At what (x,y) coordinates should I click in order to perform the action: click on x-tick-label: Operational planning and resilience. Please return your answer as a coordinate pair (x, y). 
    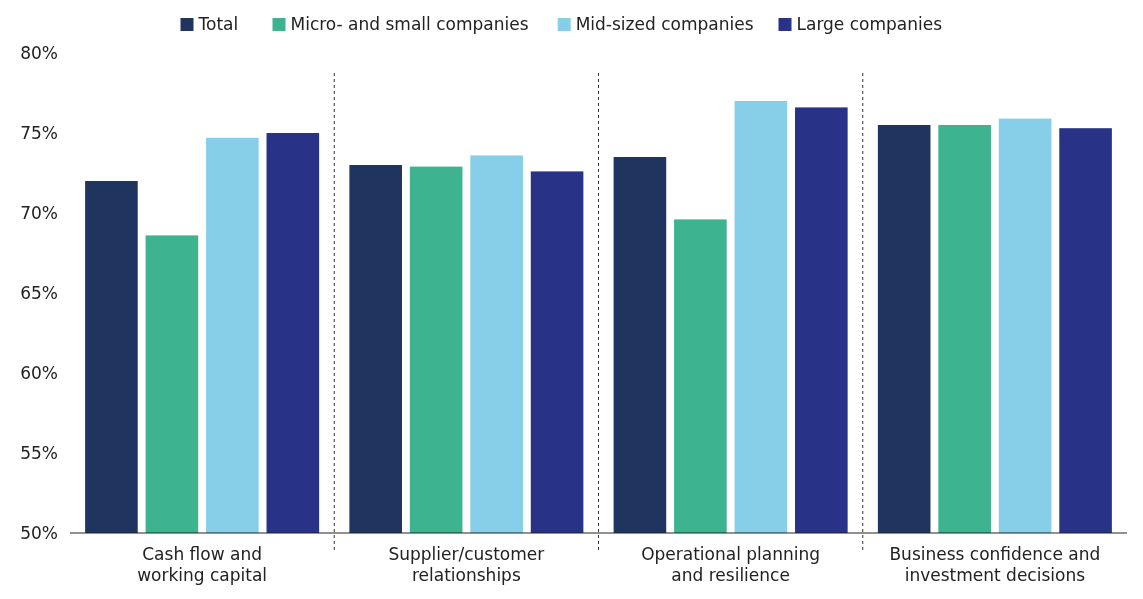
    Looking at the image, I should click on (731, 564).